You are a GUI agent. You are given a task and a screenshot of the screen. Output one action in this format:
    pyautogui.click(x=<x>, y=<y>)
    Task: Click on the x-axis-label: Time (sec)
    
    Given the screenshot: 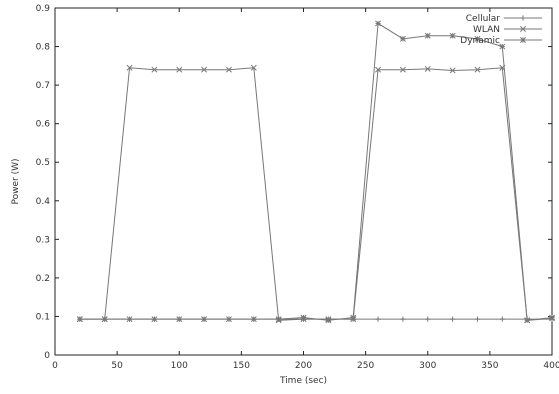 What is the action you would take?
    pyautogui.click(x=303, y=381)
    